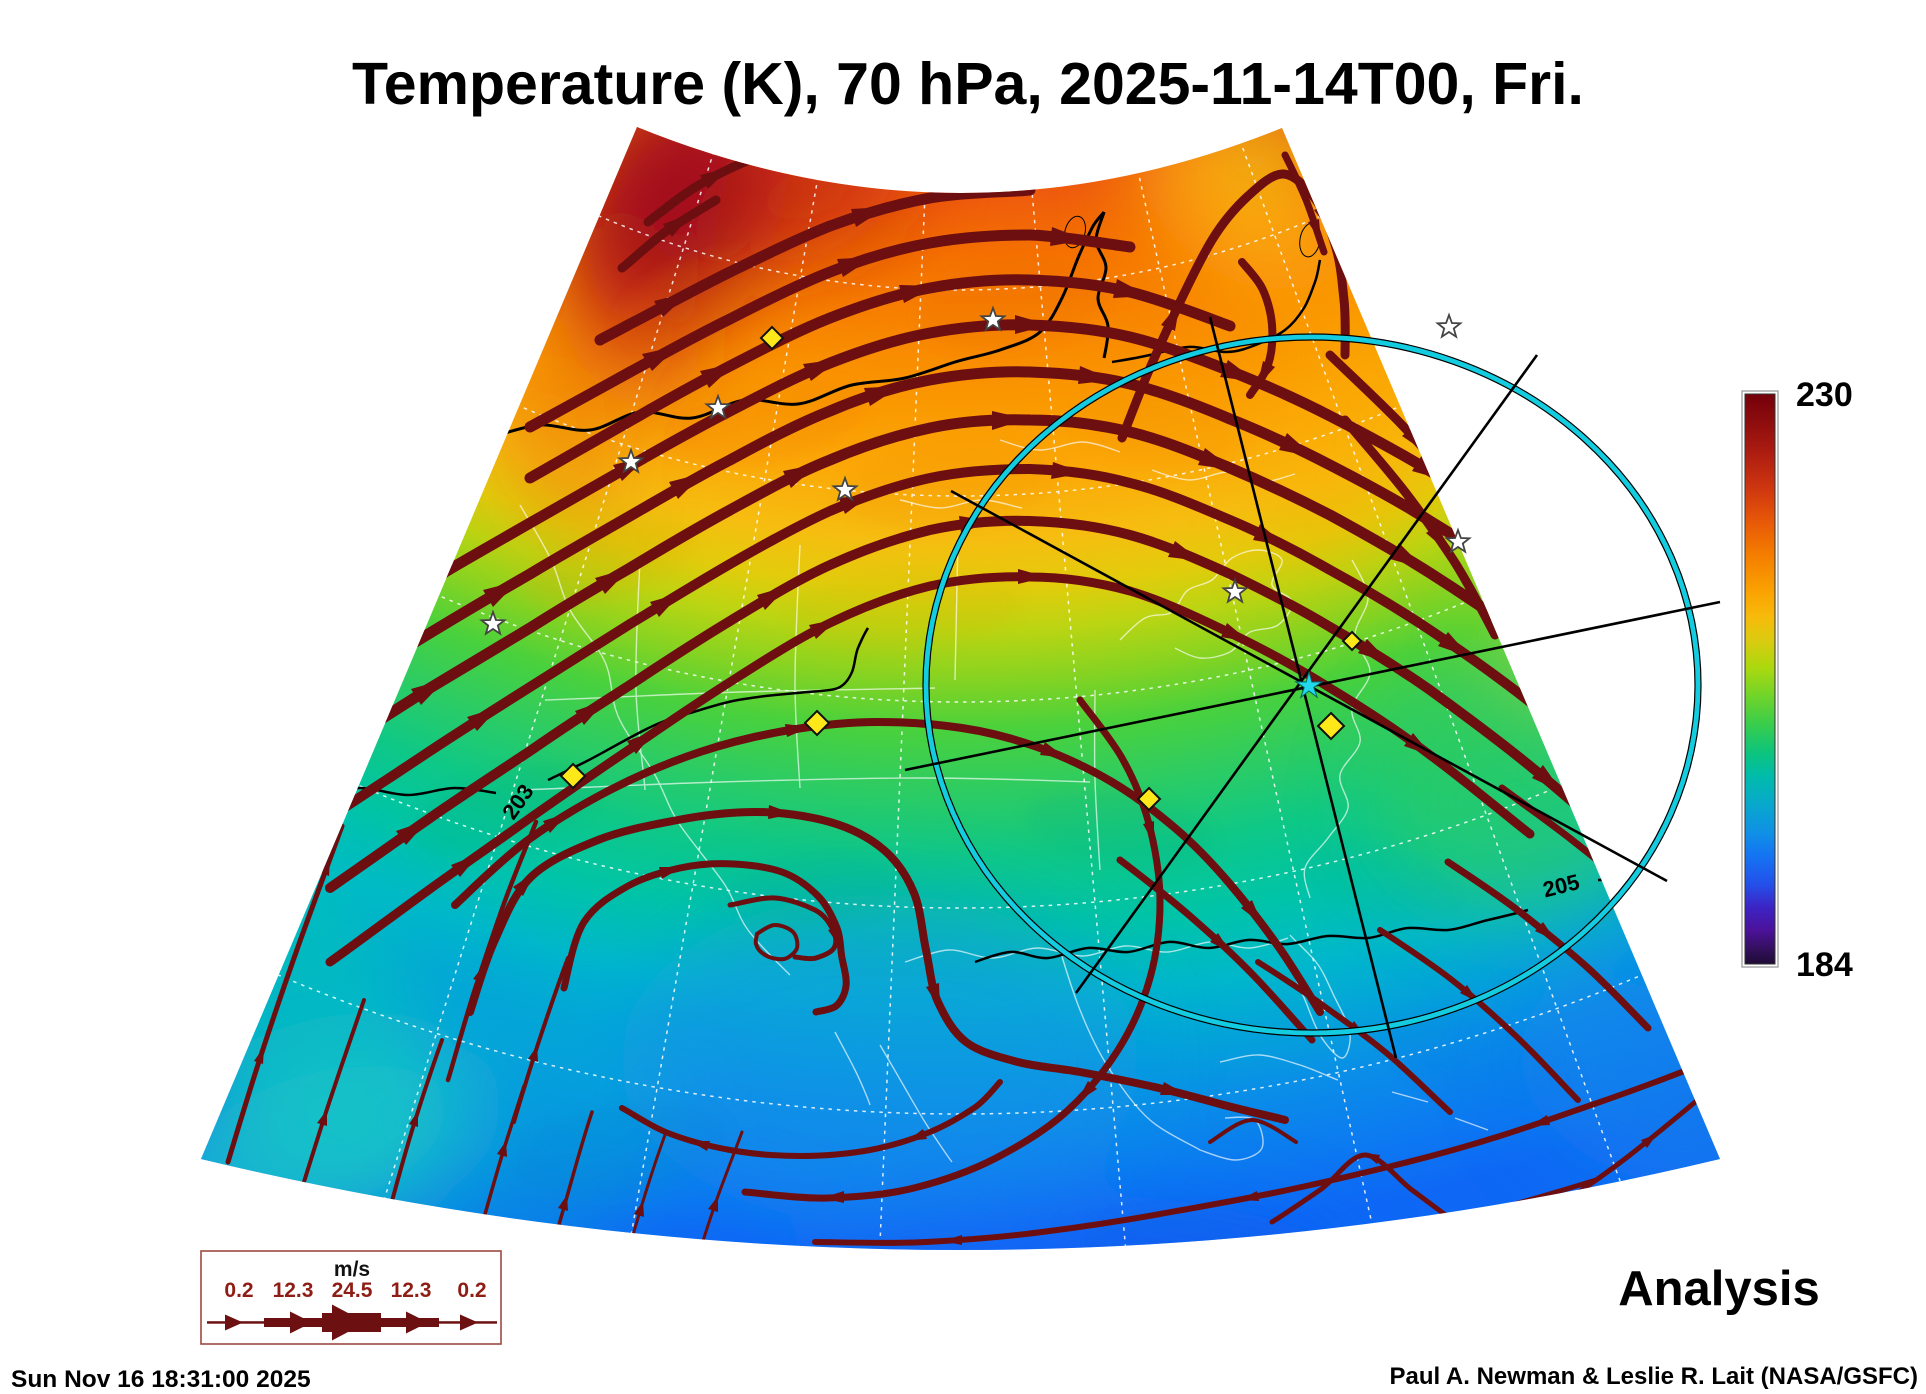 The width and height of the screenshot is (1926, 1394). I want to click on svg-text: m/s, so click(352, 1269).